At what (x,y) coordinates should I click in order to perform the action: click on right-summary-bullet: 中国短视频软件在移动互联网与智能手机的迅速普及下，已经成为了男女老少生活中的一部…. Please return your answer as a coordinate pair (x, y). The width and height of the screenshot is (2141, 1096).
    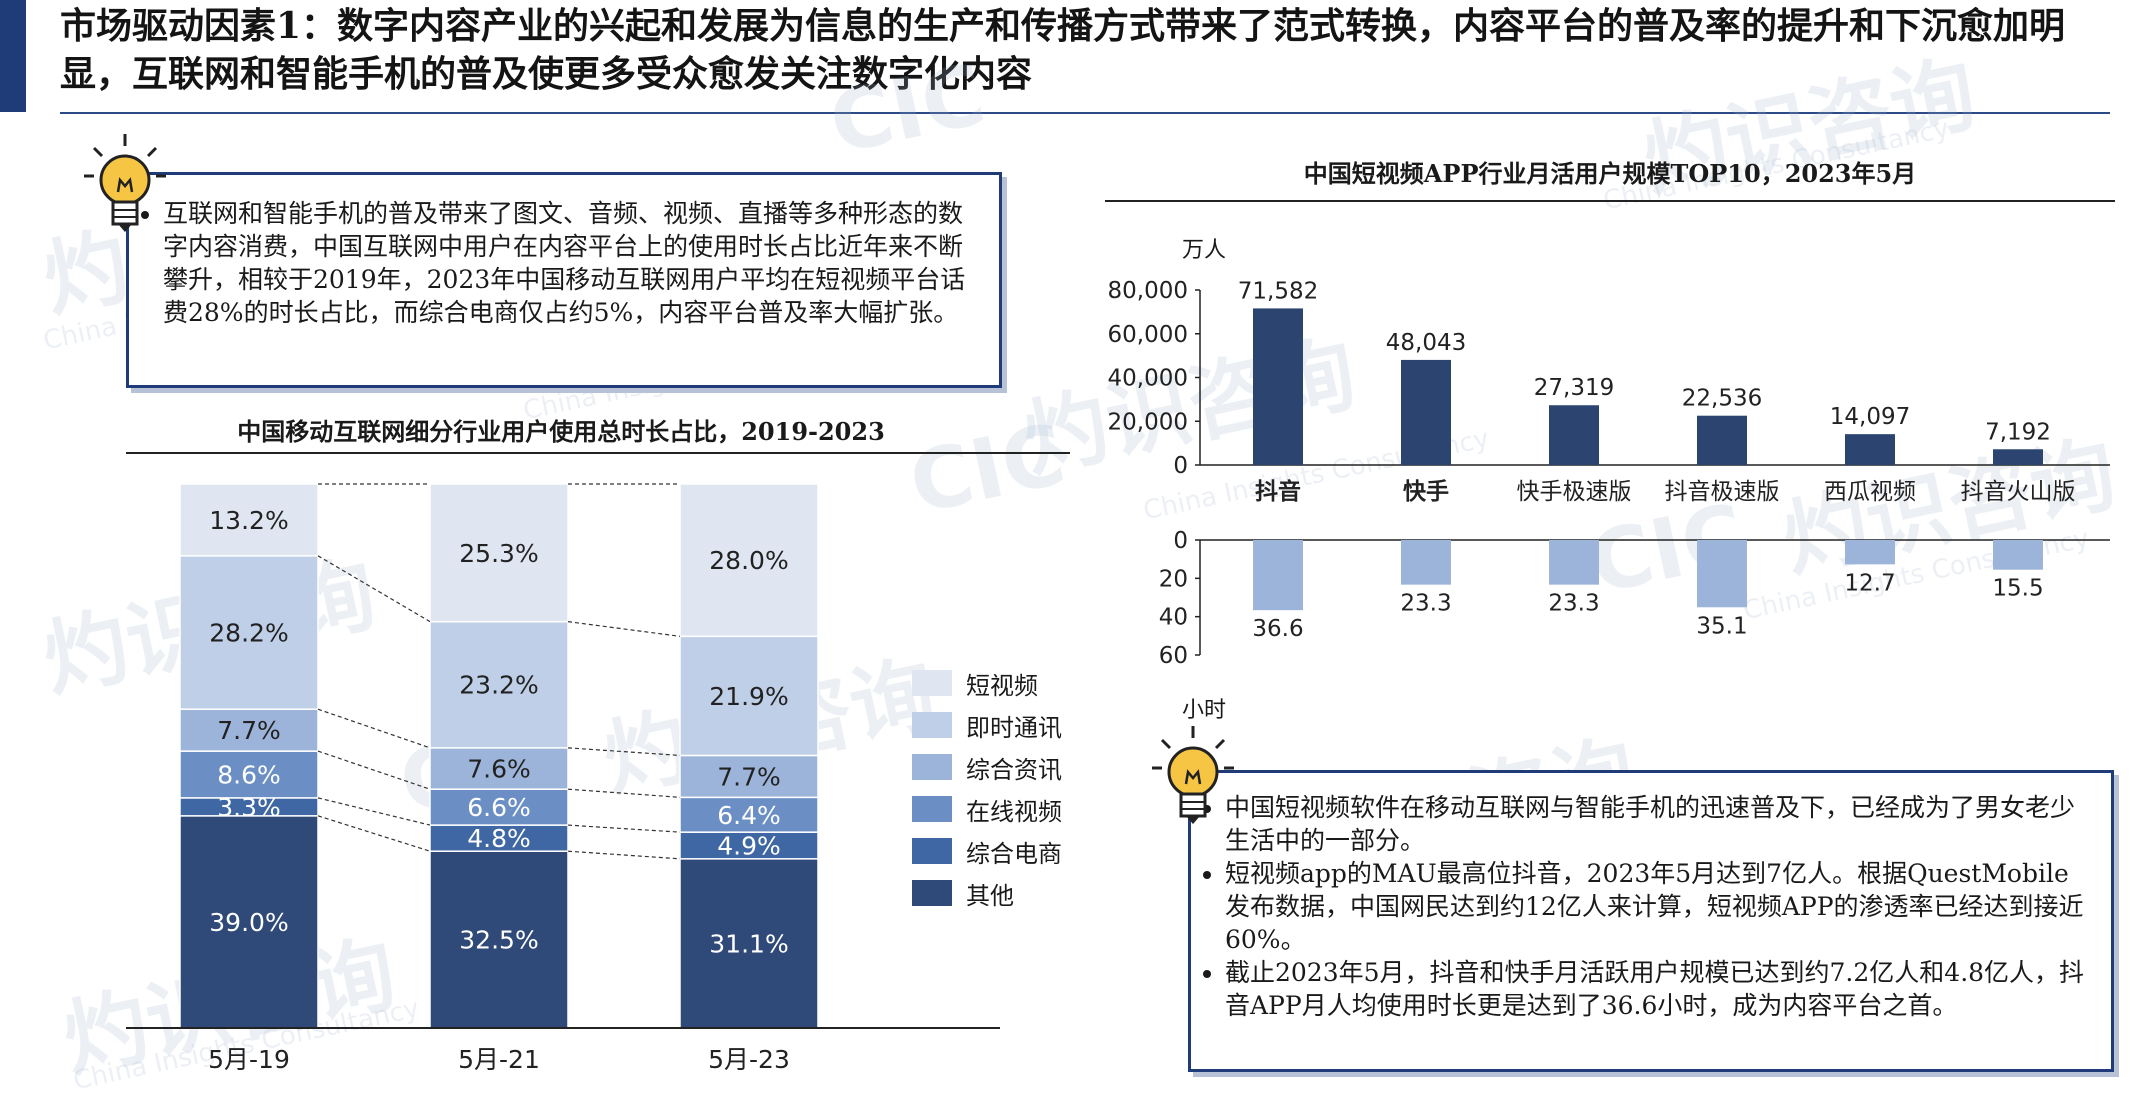
    Looking at the image, I should click on (1659, 824).